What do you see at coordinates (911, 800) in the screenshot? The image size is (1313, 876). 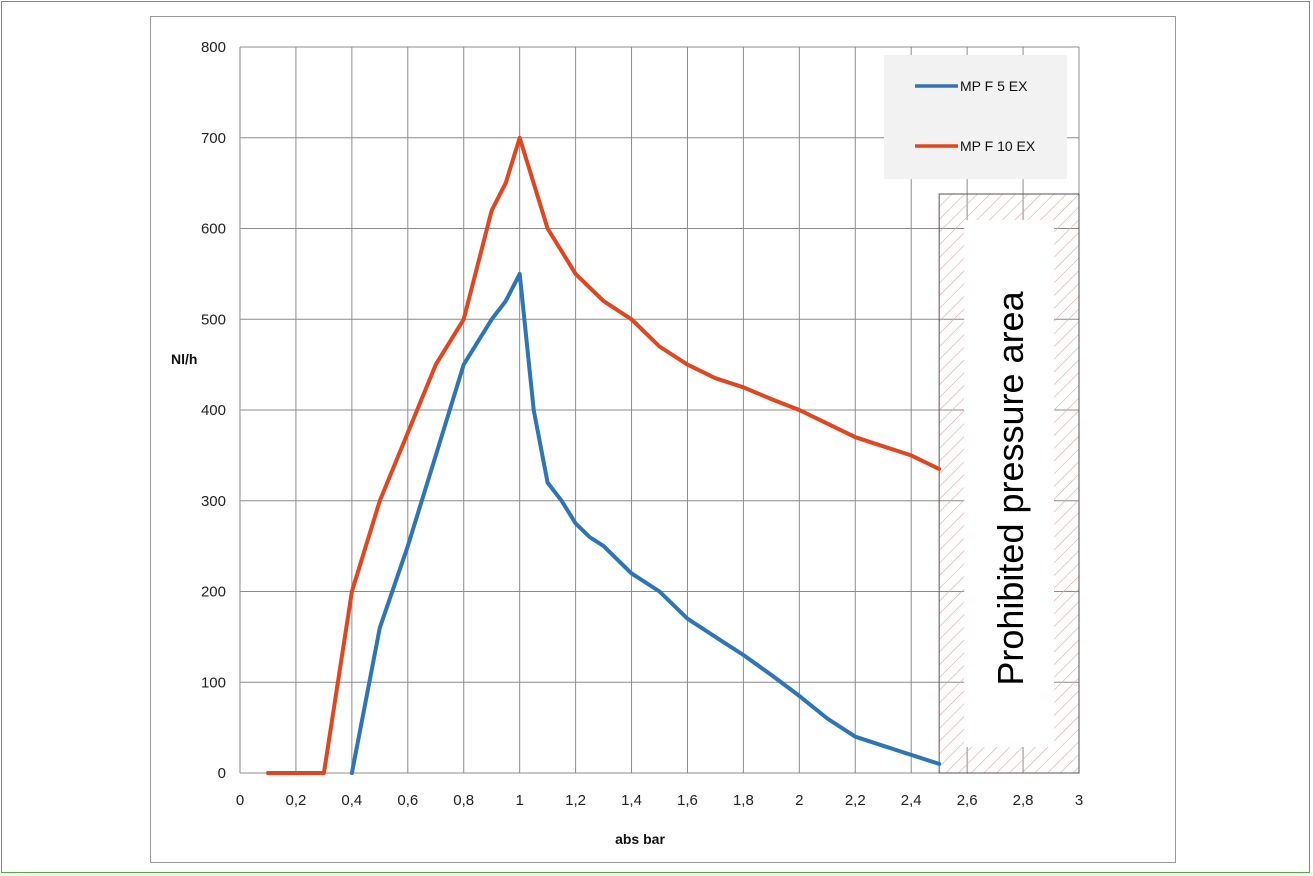 I see `x-tick-label: 2,4` at bounding box center [911, 800].